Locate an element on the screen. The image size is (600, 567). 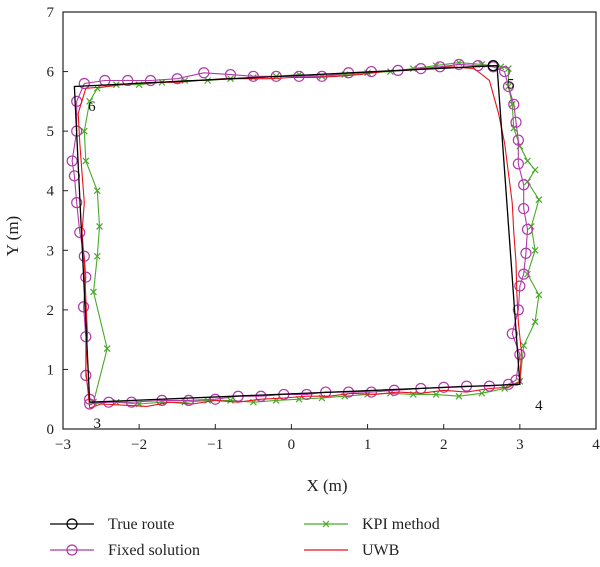
legend-item-uwb: UWB is located at coordinates (351, 550).